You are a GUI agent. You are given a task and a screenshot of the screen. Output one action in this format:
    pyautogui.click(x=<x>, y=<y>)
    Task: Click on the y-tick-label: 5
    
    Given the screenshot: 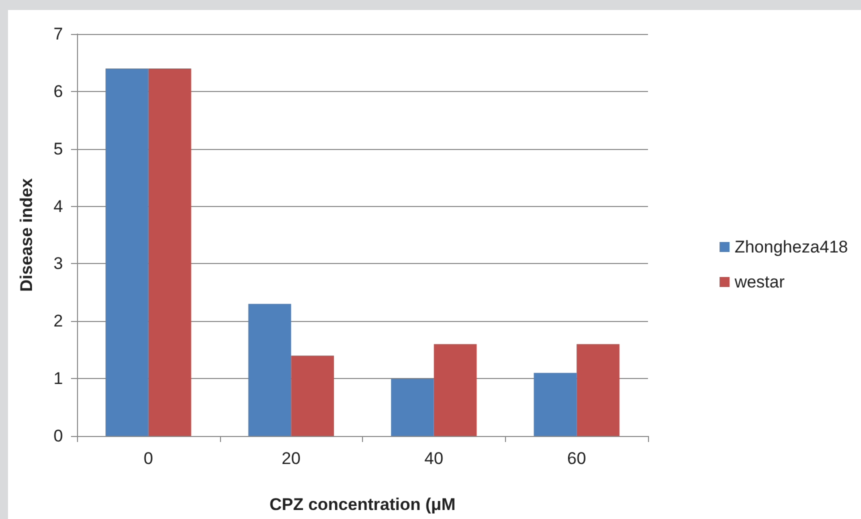 What is the action you would take?
    pyautogui.click(x=58, y=148)
    